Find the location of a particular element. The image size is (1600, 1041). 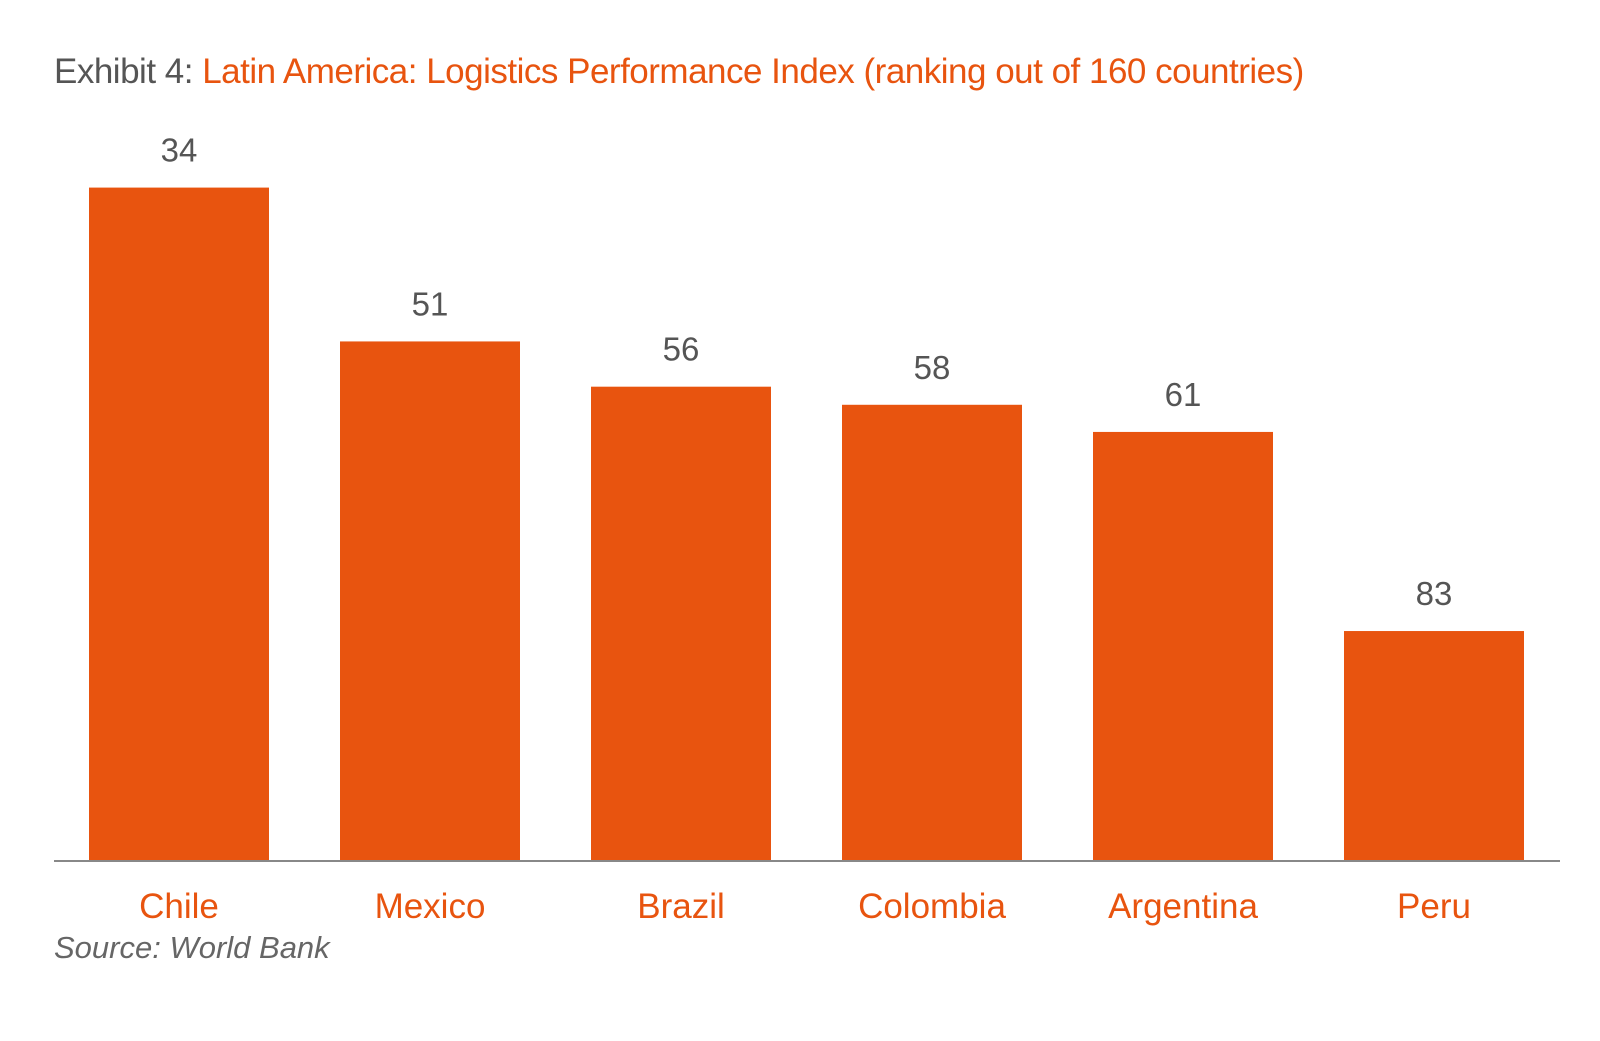

data-label-colombia: 58 is located at coordinates (932, 367).